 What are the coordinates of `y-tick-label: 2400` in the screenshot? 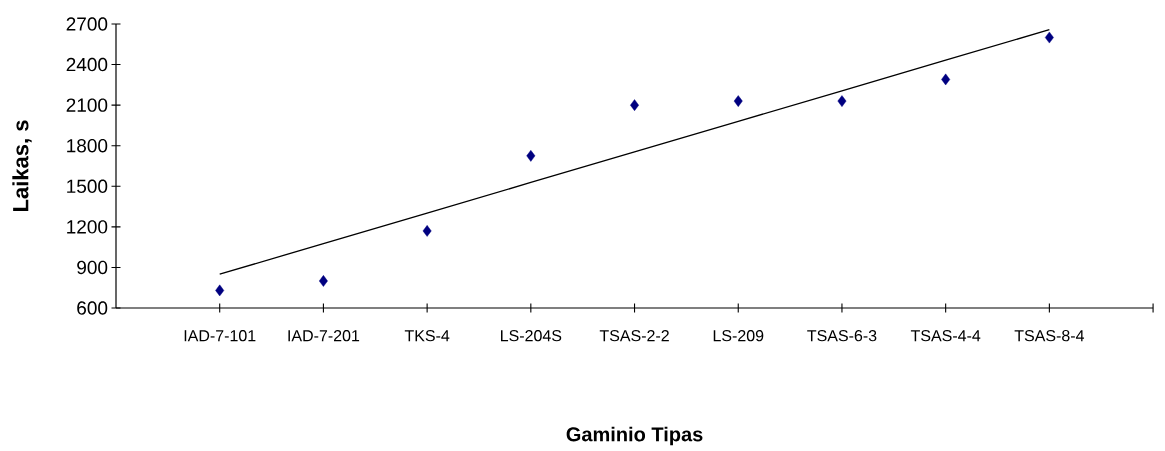 It's located at (87, 64).